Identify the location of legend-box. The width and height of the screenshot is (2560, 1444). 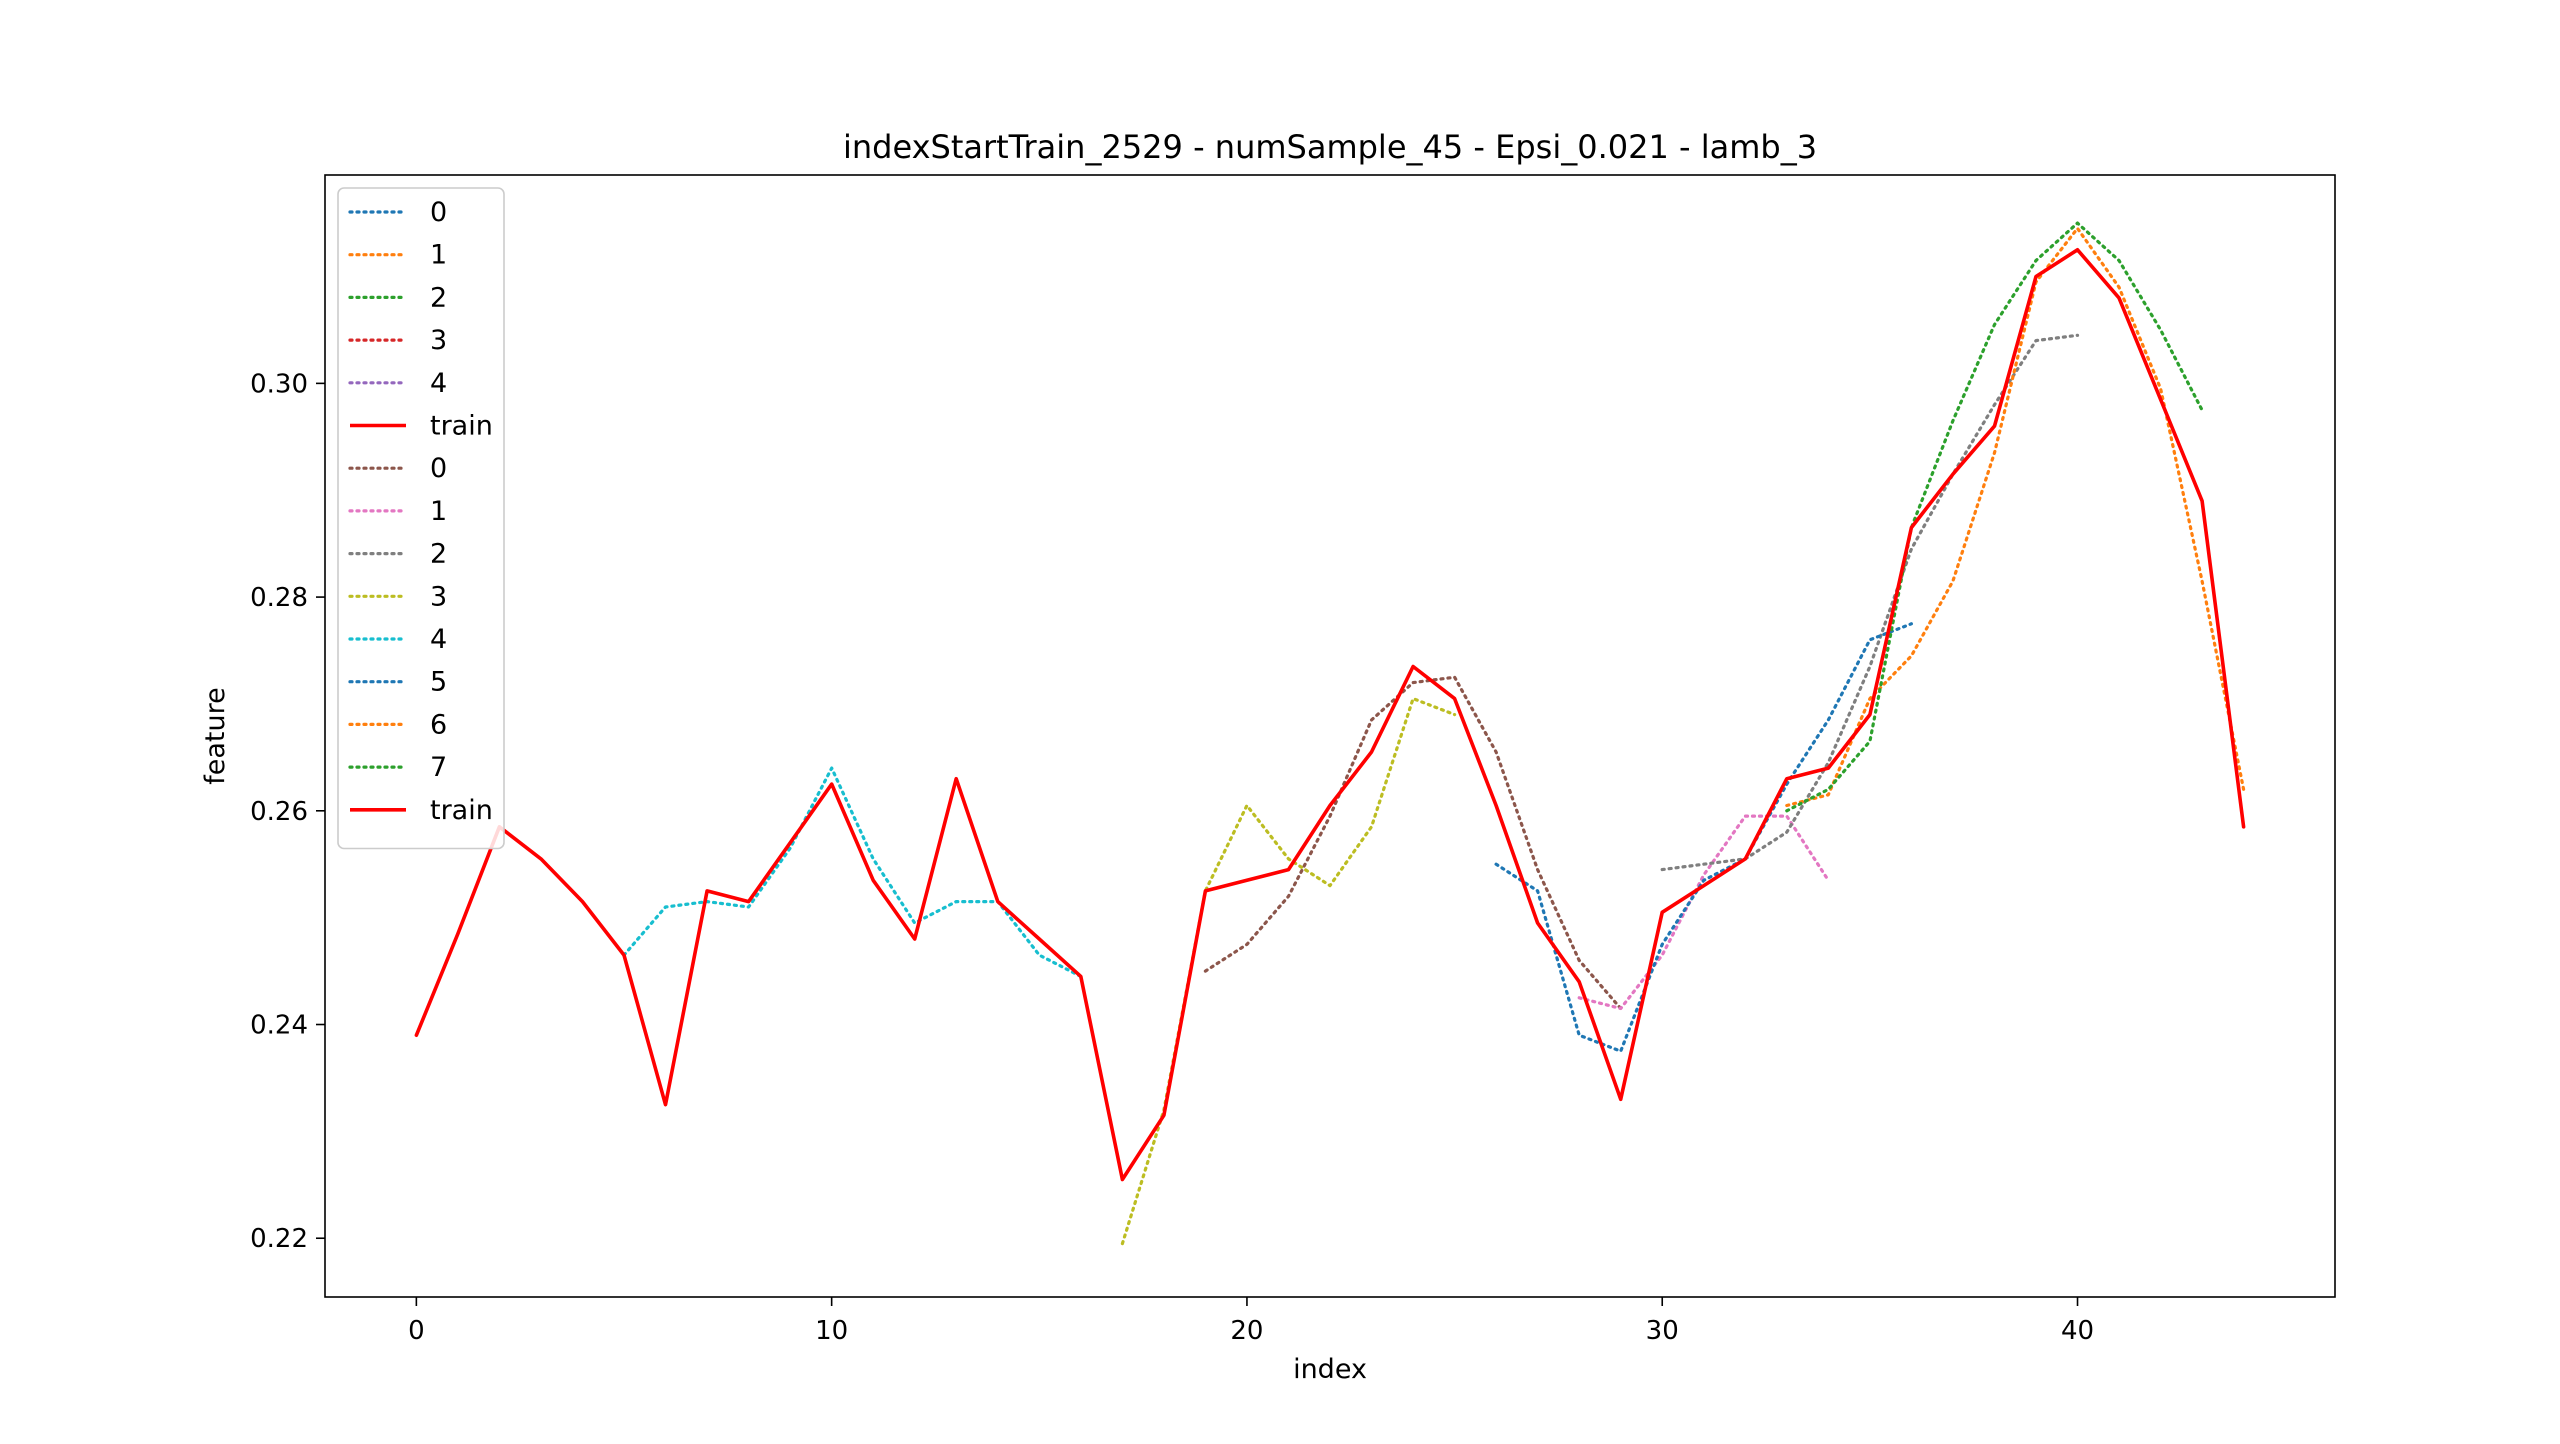
(421, 518).